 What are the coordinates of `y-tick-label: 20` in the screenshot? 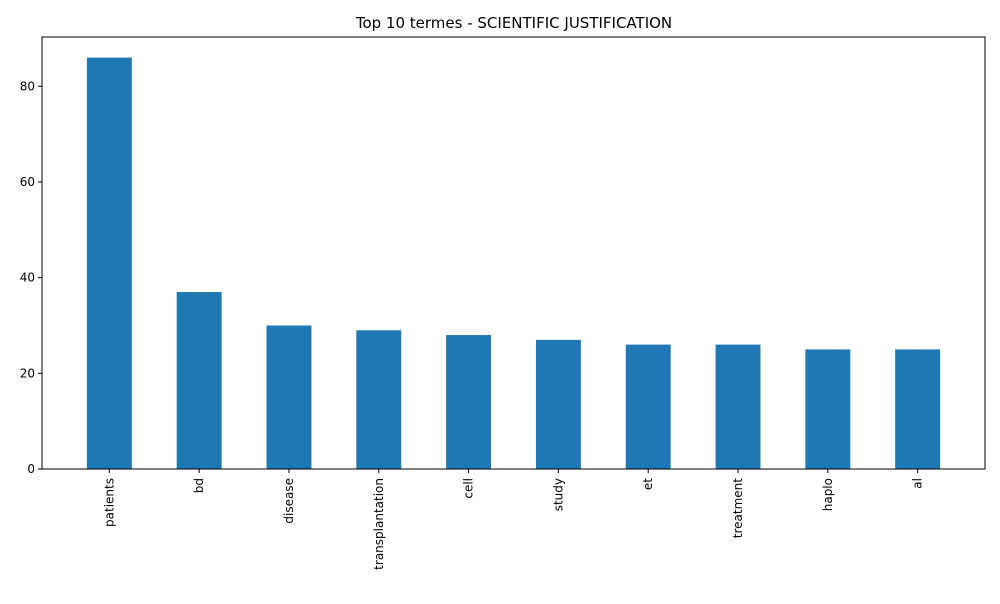 It's located at (27, 373).